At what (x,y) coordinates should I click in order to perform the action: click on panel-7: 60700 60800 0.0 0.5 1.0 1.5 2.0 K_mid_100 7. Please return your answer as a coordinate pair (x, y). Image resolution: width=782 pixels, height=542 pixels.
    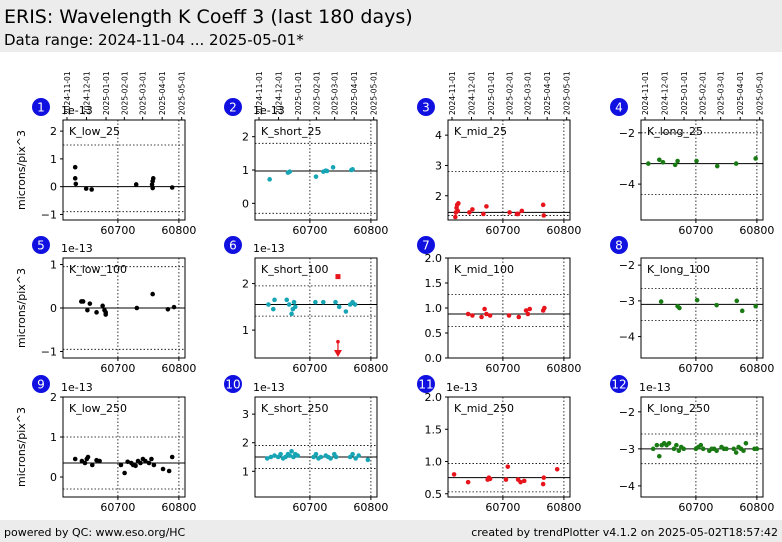
    Looking at the image, I should click on (499, 305).